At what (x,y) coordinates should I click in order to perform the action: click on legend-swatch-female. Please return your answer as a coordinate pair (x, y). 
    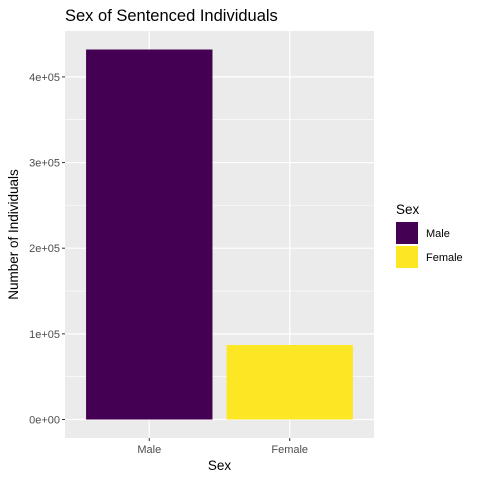
    Looking at the image, I should click on (407, 257).